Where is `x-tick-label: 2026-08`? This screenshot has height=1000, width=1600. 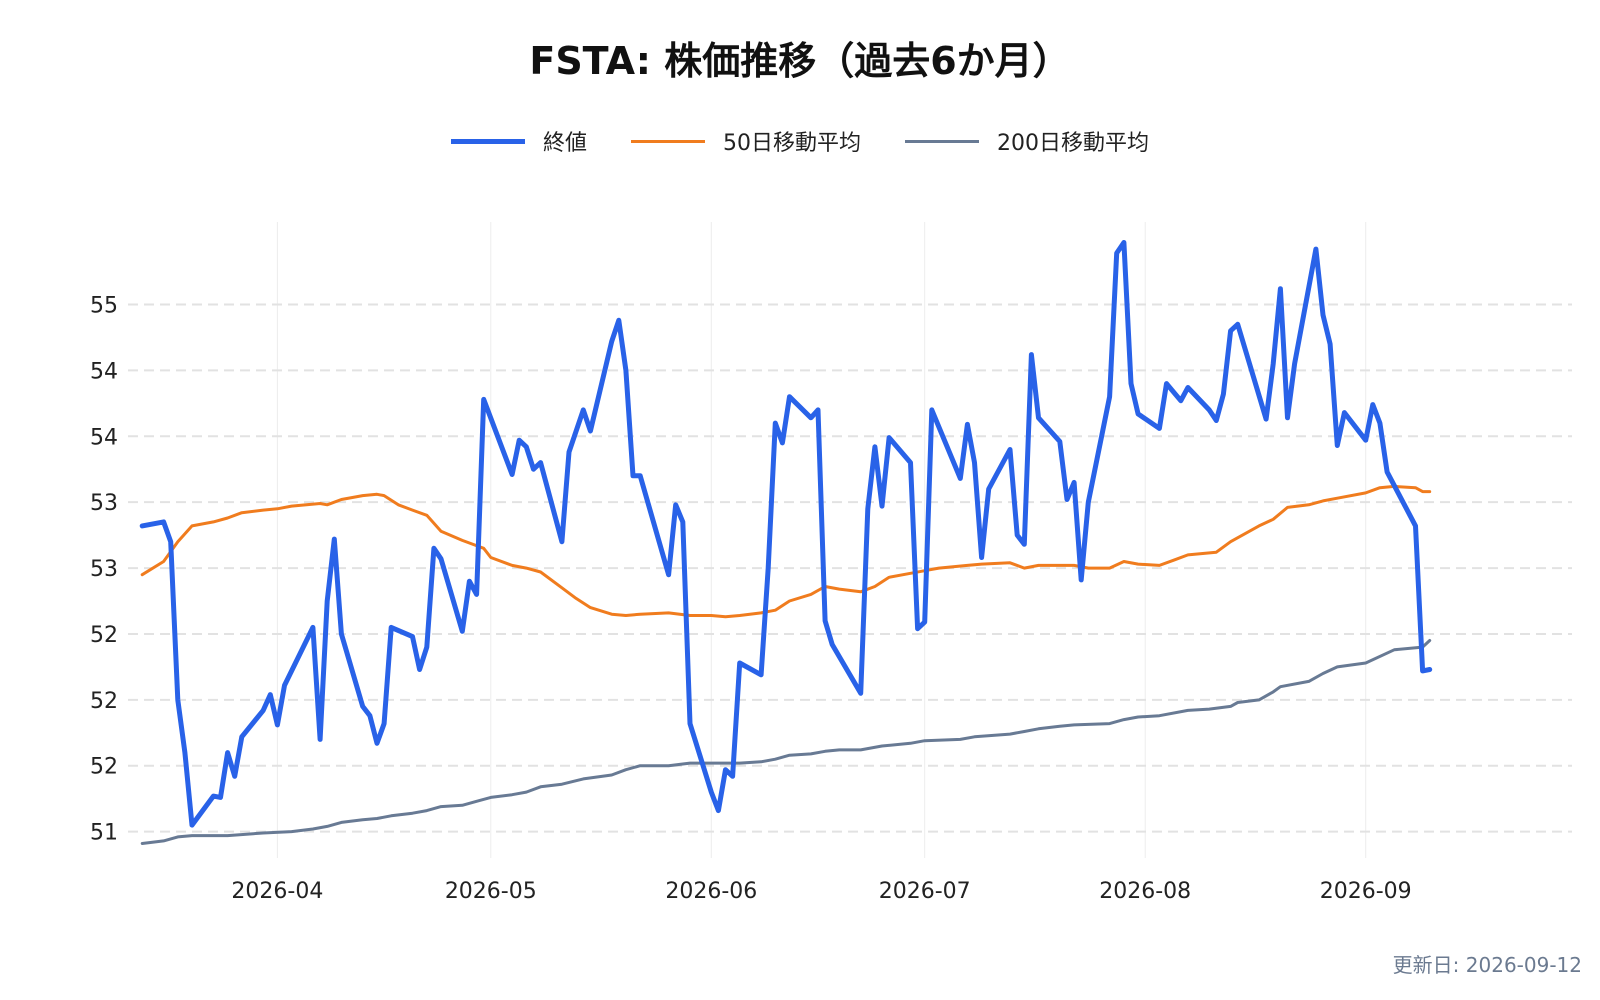 x-tick-label: 2026-08 is located at coordinates (1145, 891).